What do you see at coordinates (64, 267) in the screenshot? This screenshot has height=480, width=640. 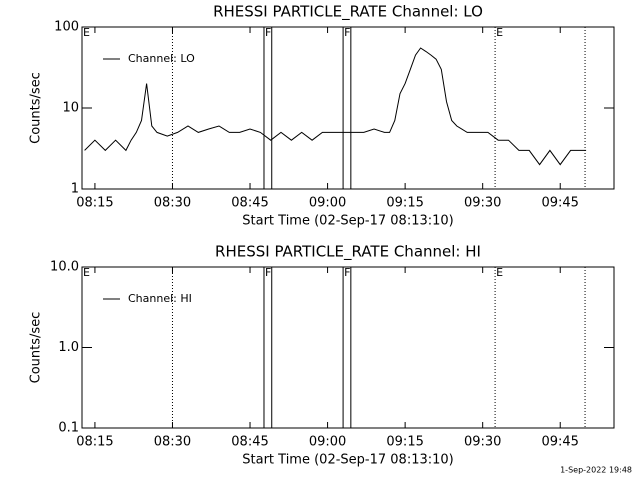 I see `y-tick-label: 10.0` at bounding box center [64, 267].